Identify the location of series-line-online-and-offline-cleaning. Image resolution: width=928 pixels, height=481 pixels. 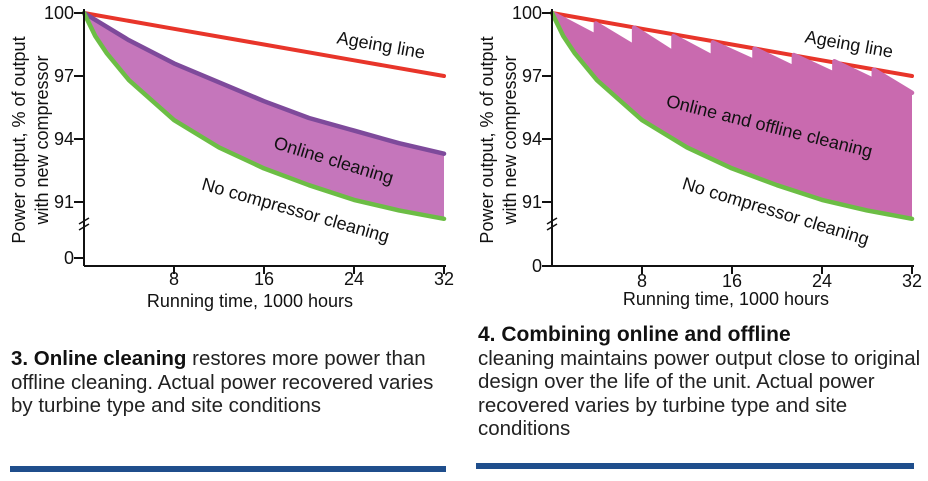
(732, 53).